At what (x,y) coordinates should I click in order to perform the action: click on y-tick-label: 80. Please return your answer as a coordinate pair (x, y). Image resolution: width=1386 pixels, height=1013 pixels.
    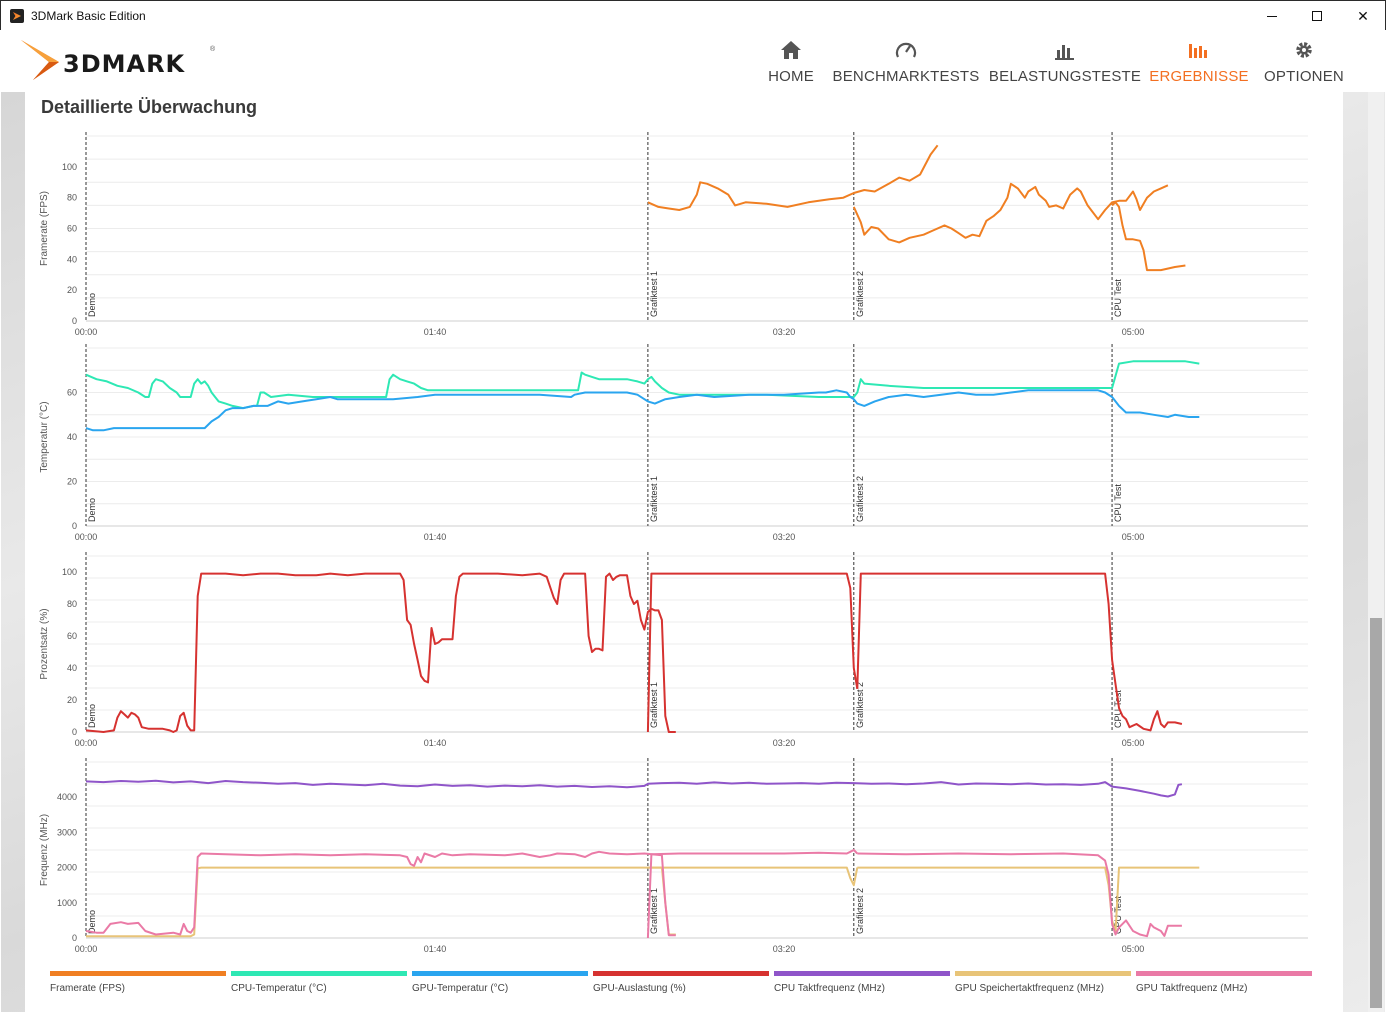
    Looking at the image, I should click on (72, 198).